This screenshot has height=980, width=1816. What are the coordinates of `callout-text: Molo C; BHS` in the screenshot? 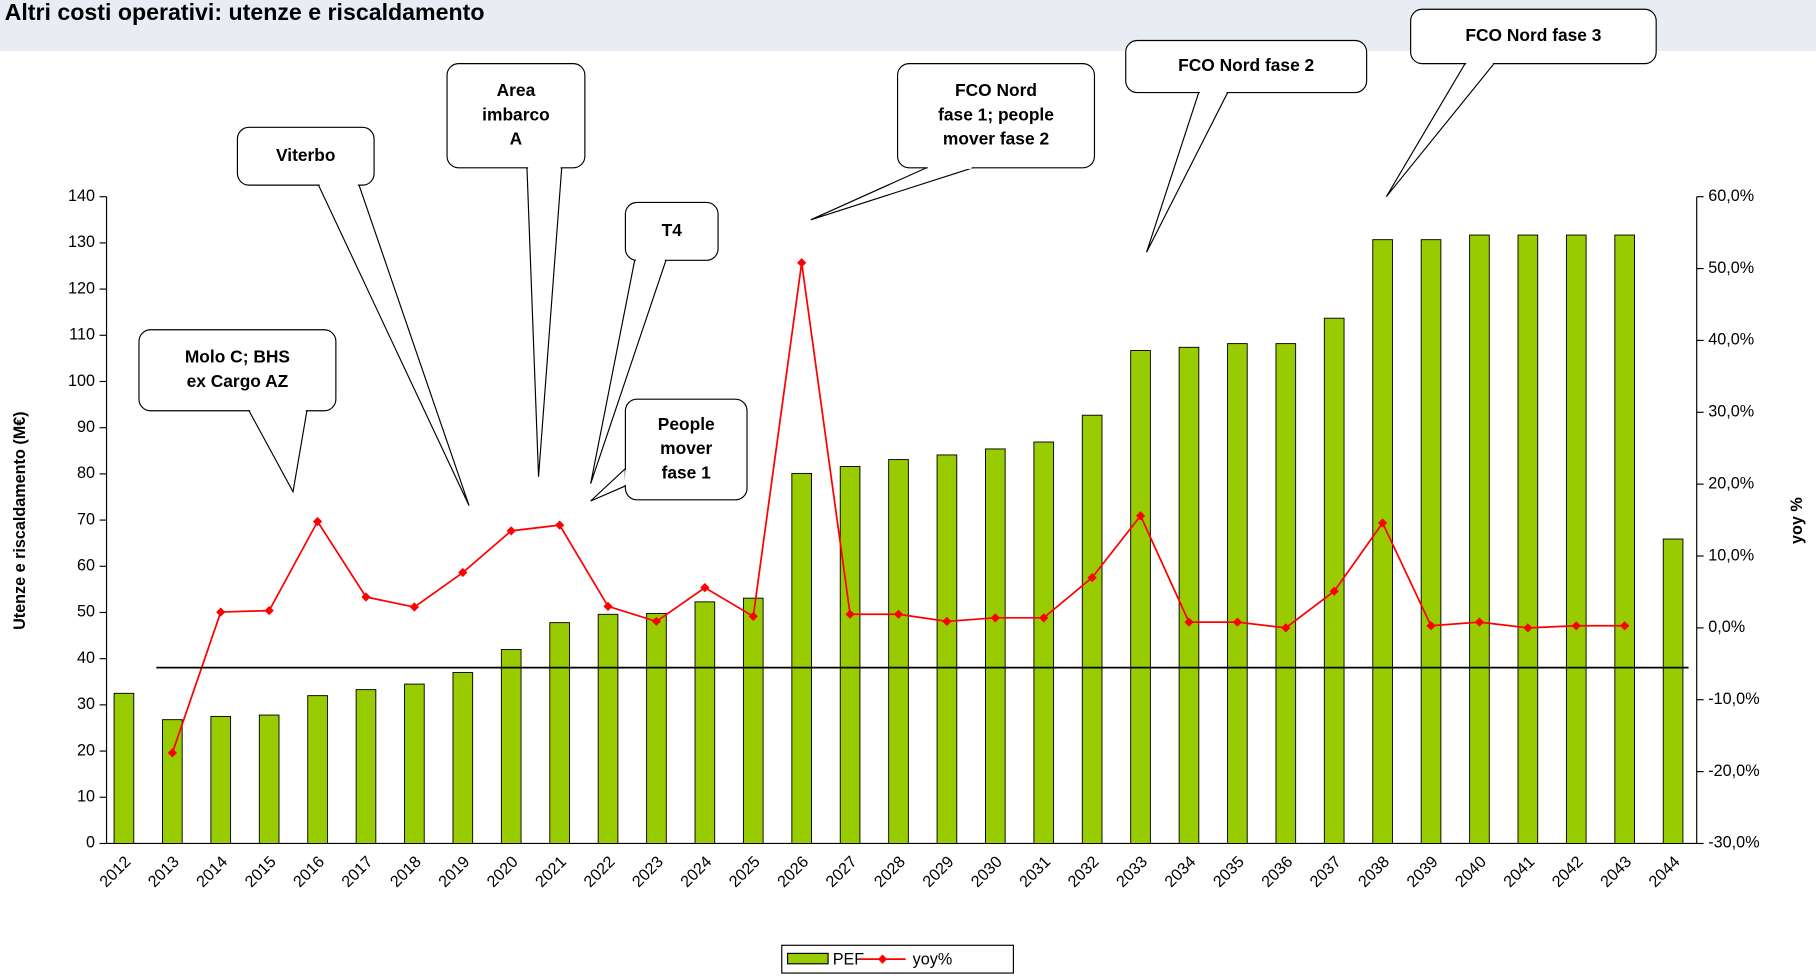 It's located at (237, 357).